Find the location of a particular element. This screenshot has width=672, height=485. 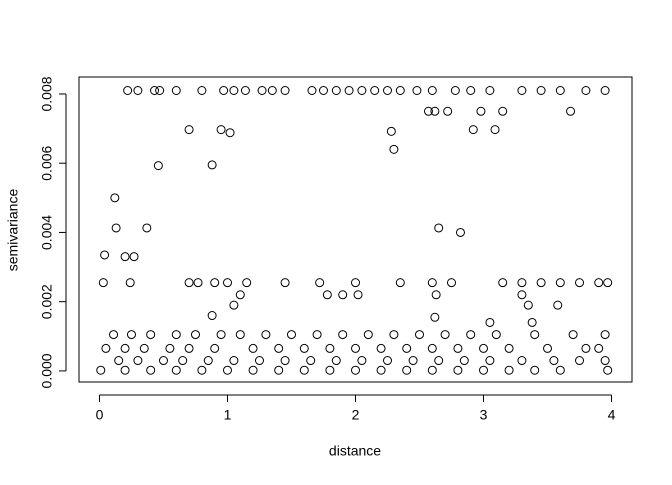

y-tick-label: 0.002 is located at coordinates (47, 301).